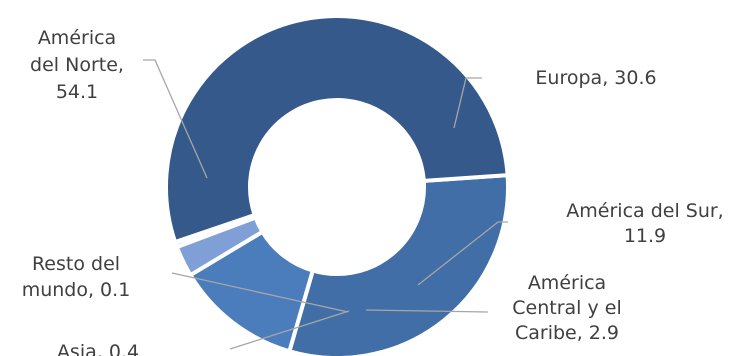 This screenshot has height=356, width=749. Describe the element at coordinates (567, 333) in the screenshot. I see `data-label-line: Caribe, 2.9` at that location.